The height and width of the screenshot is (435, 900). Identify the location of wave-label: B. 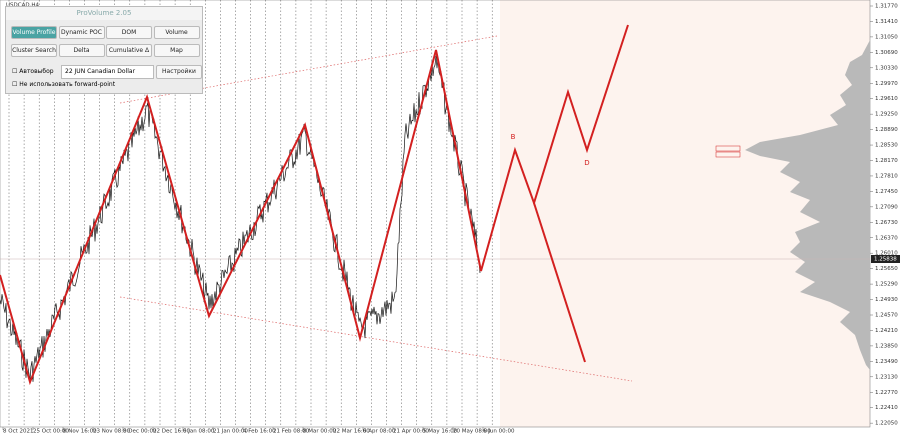
(513, 137).